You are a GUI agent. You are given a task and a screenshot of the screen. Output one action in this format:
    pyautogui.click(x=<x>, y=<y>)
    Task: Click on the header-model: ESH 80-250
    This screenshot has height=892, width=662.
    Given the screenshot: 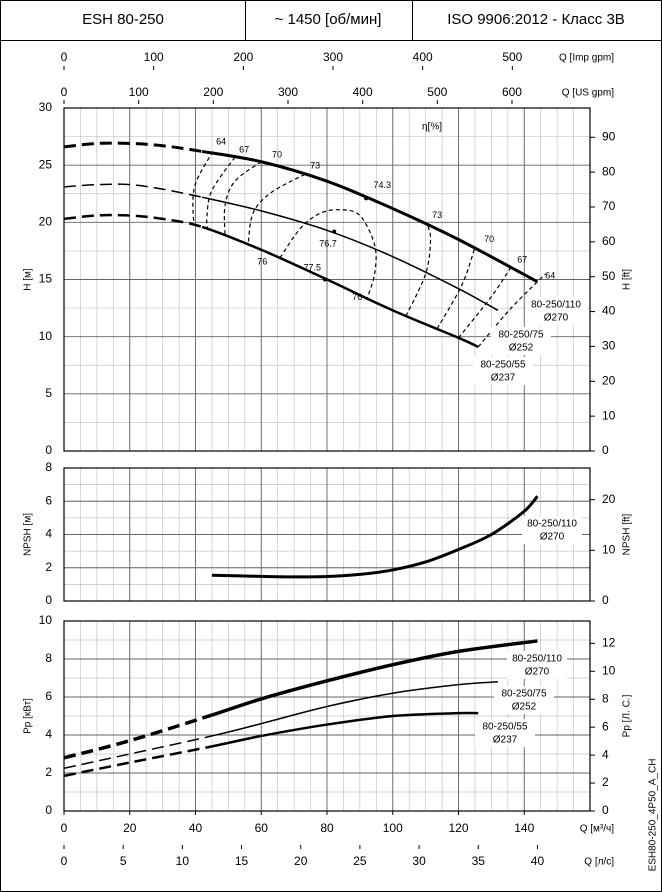 What is the action you would take?
    pyautogui.click(x=123, y=19)
    